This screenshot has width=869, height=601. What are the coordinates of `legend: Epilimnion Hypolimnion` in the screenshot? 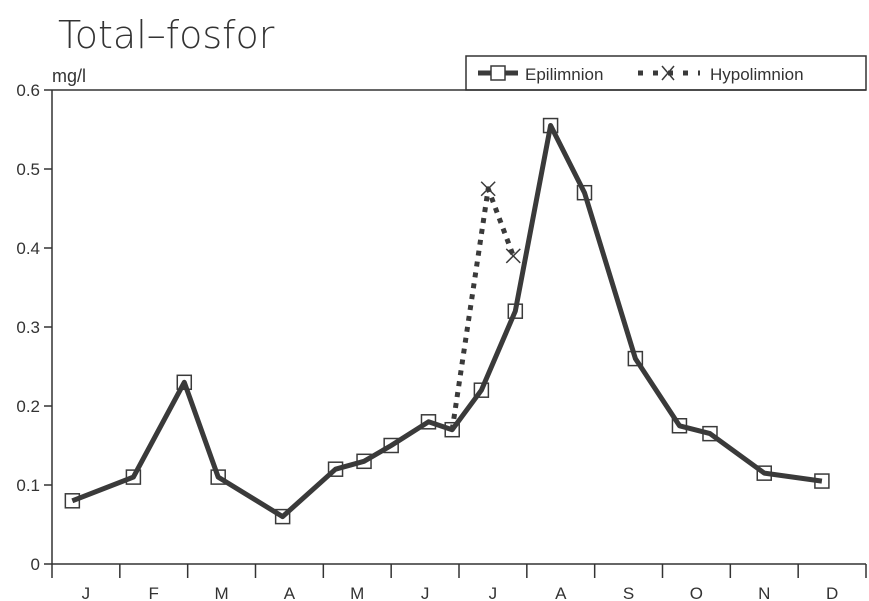 It's located at (666, 73).